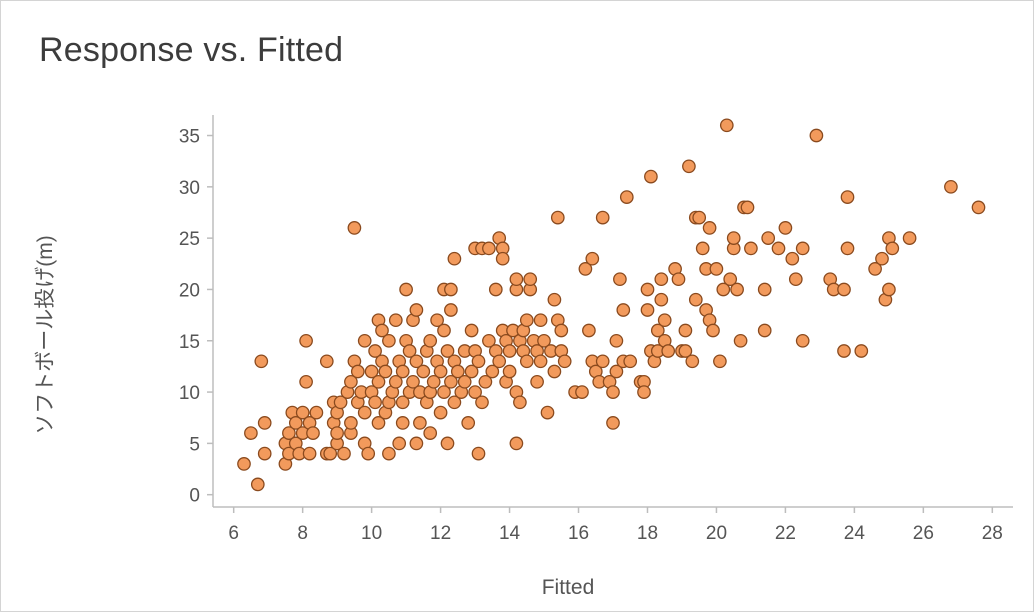 This screenshot has height=612, width=1034. What do you see at coordinates (194, 444) in the screenshot?
I see `y-tick-label: 5` at bounding box center [194, 444].